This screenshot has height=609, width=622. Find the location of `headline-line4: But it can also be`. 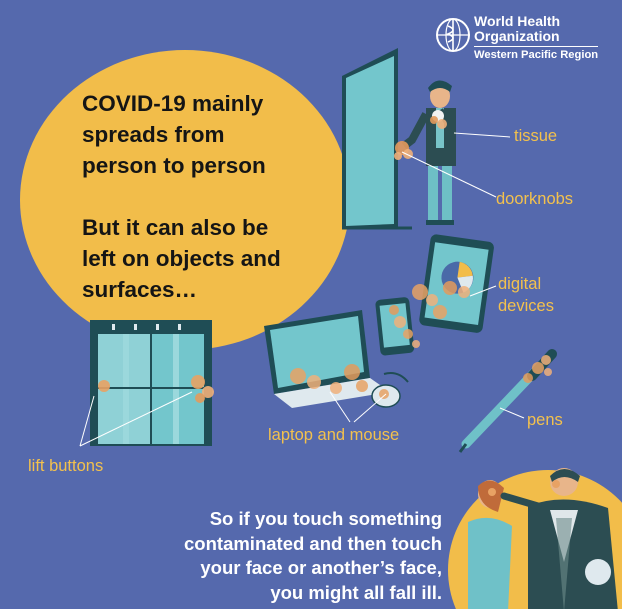

headline-line4: But it can also be is located at coordinates (175, 227).